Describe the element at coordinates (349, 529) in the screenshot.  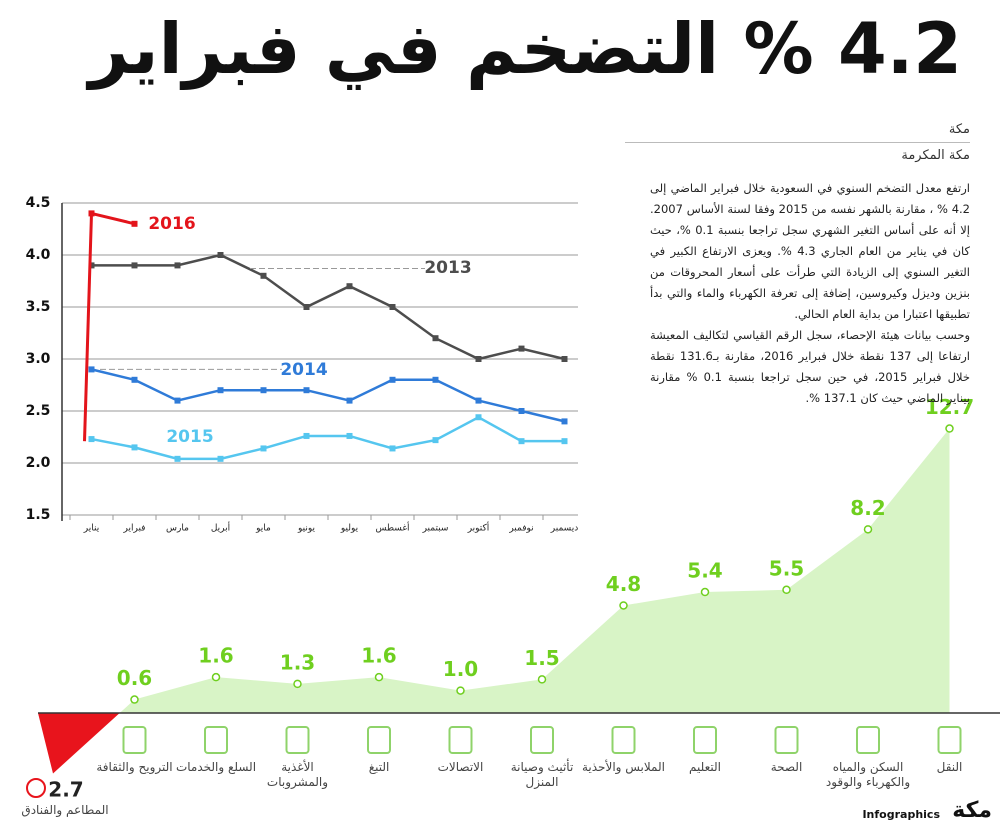
I see `x-tick-label: يوليو` at that location.